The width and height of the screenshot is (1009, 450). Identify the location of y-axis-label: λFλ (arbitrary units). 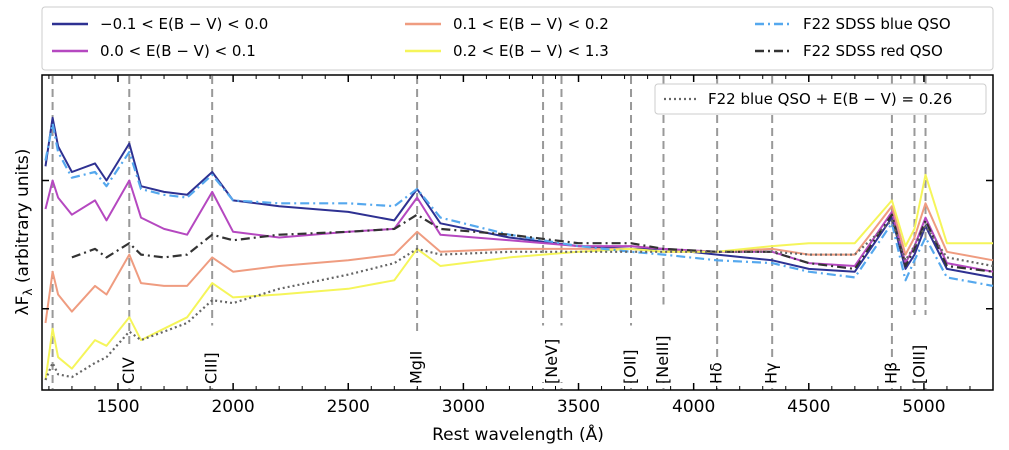
(24, 232).